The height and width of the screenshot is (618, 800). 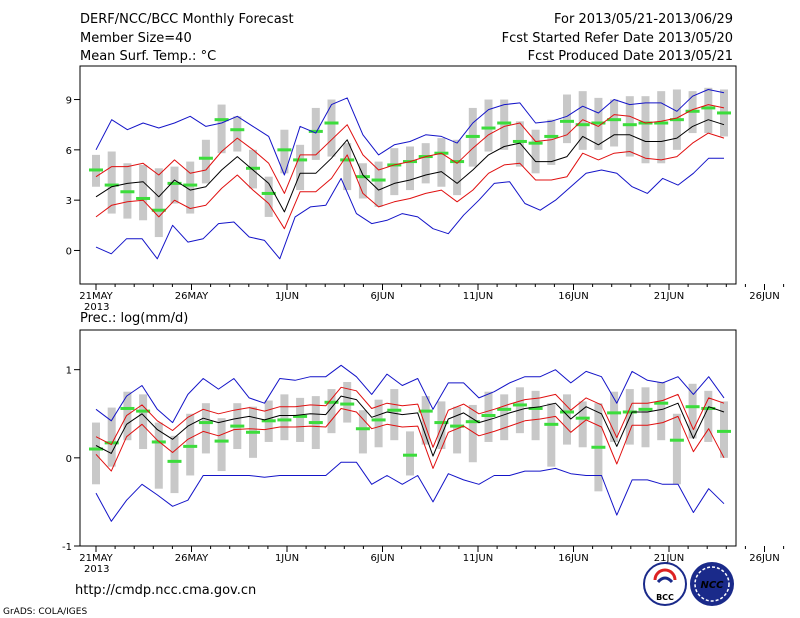 I want to click on bcc-logo: BCC, so click(x=665, y=584).